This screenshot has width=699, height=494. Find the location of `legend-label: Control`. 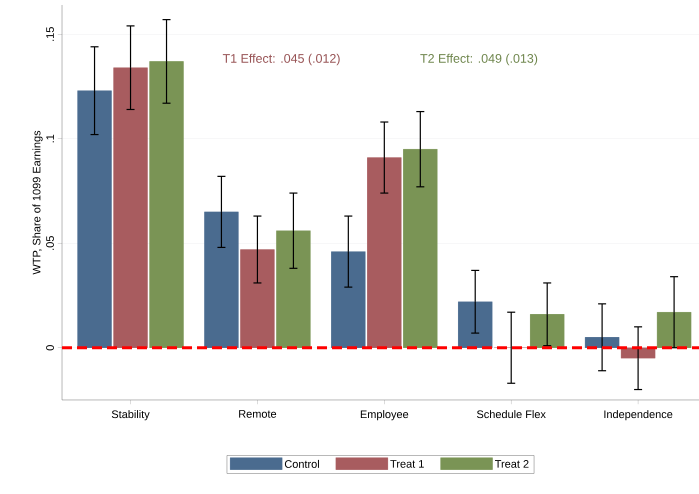

legend-label: Control is located at coordinates (301, 464).